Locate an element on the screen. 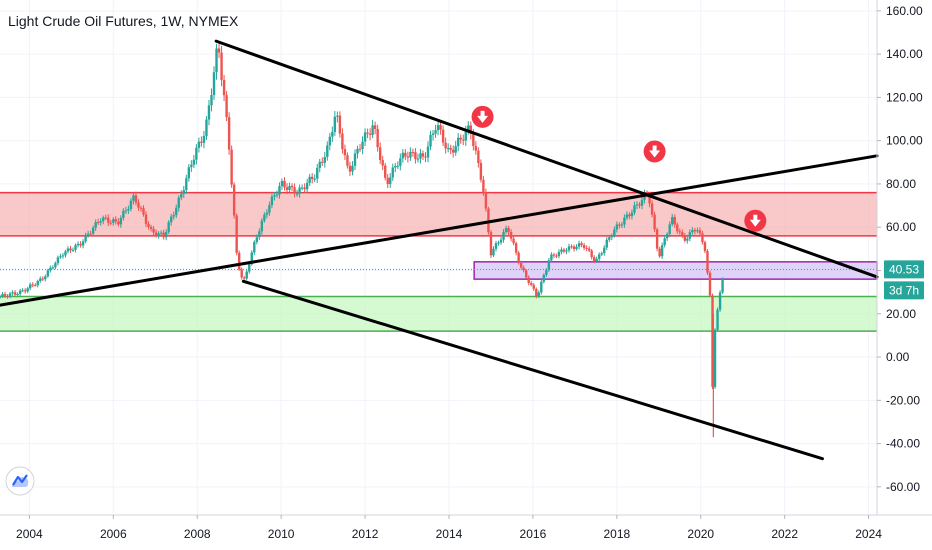 The height and width of the screenshot is (550, 932). x-tick-label: 2004 is located at coordinates (29, 534).